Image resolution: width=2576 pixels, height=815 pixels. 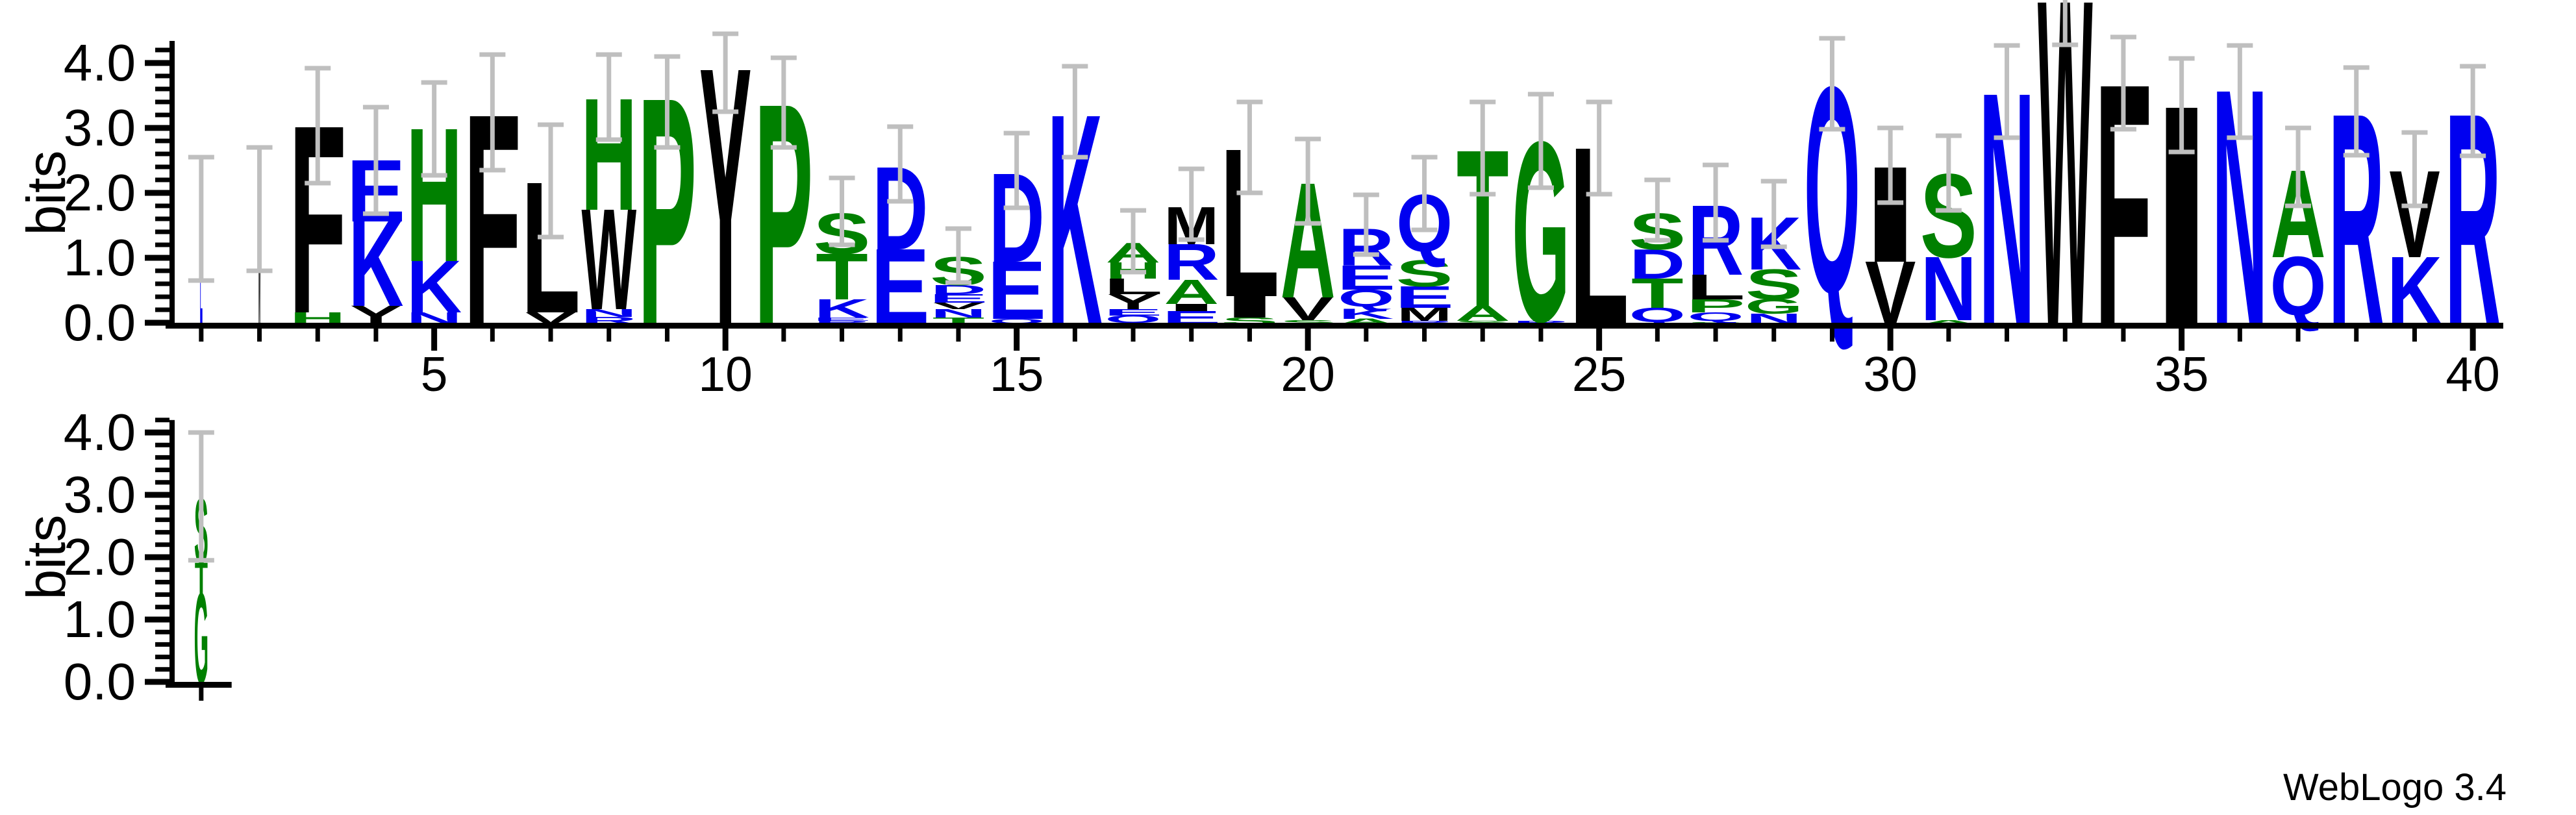 I want to click on logo-letter-K-pos21: K, so click(x=1366, y=313).